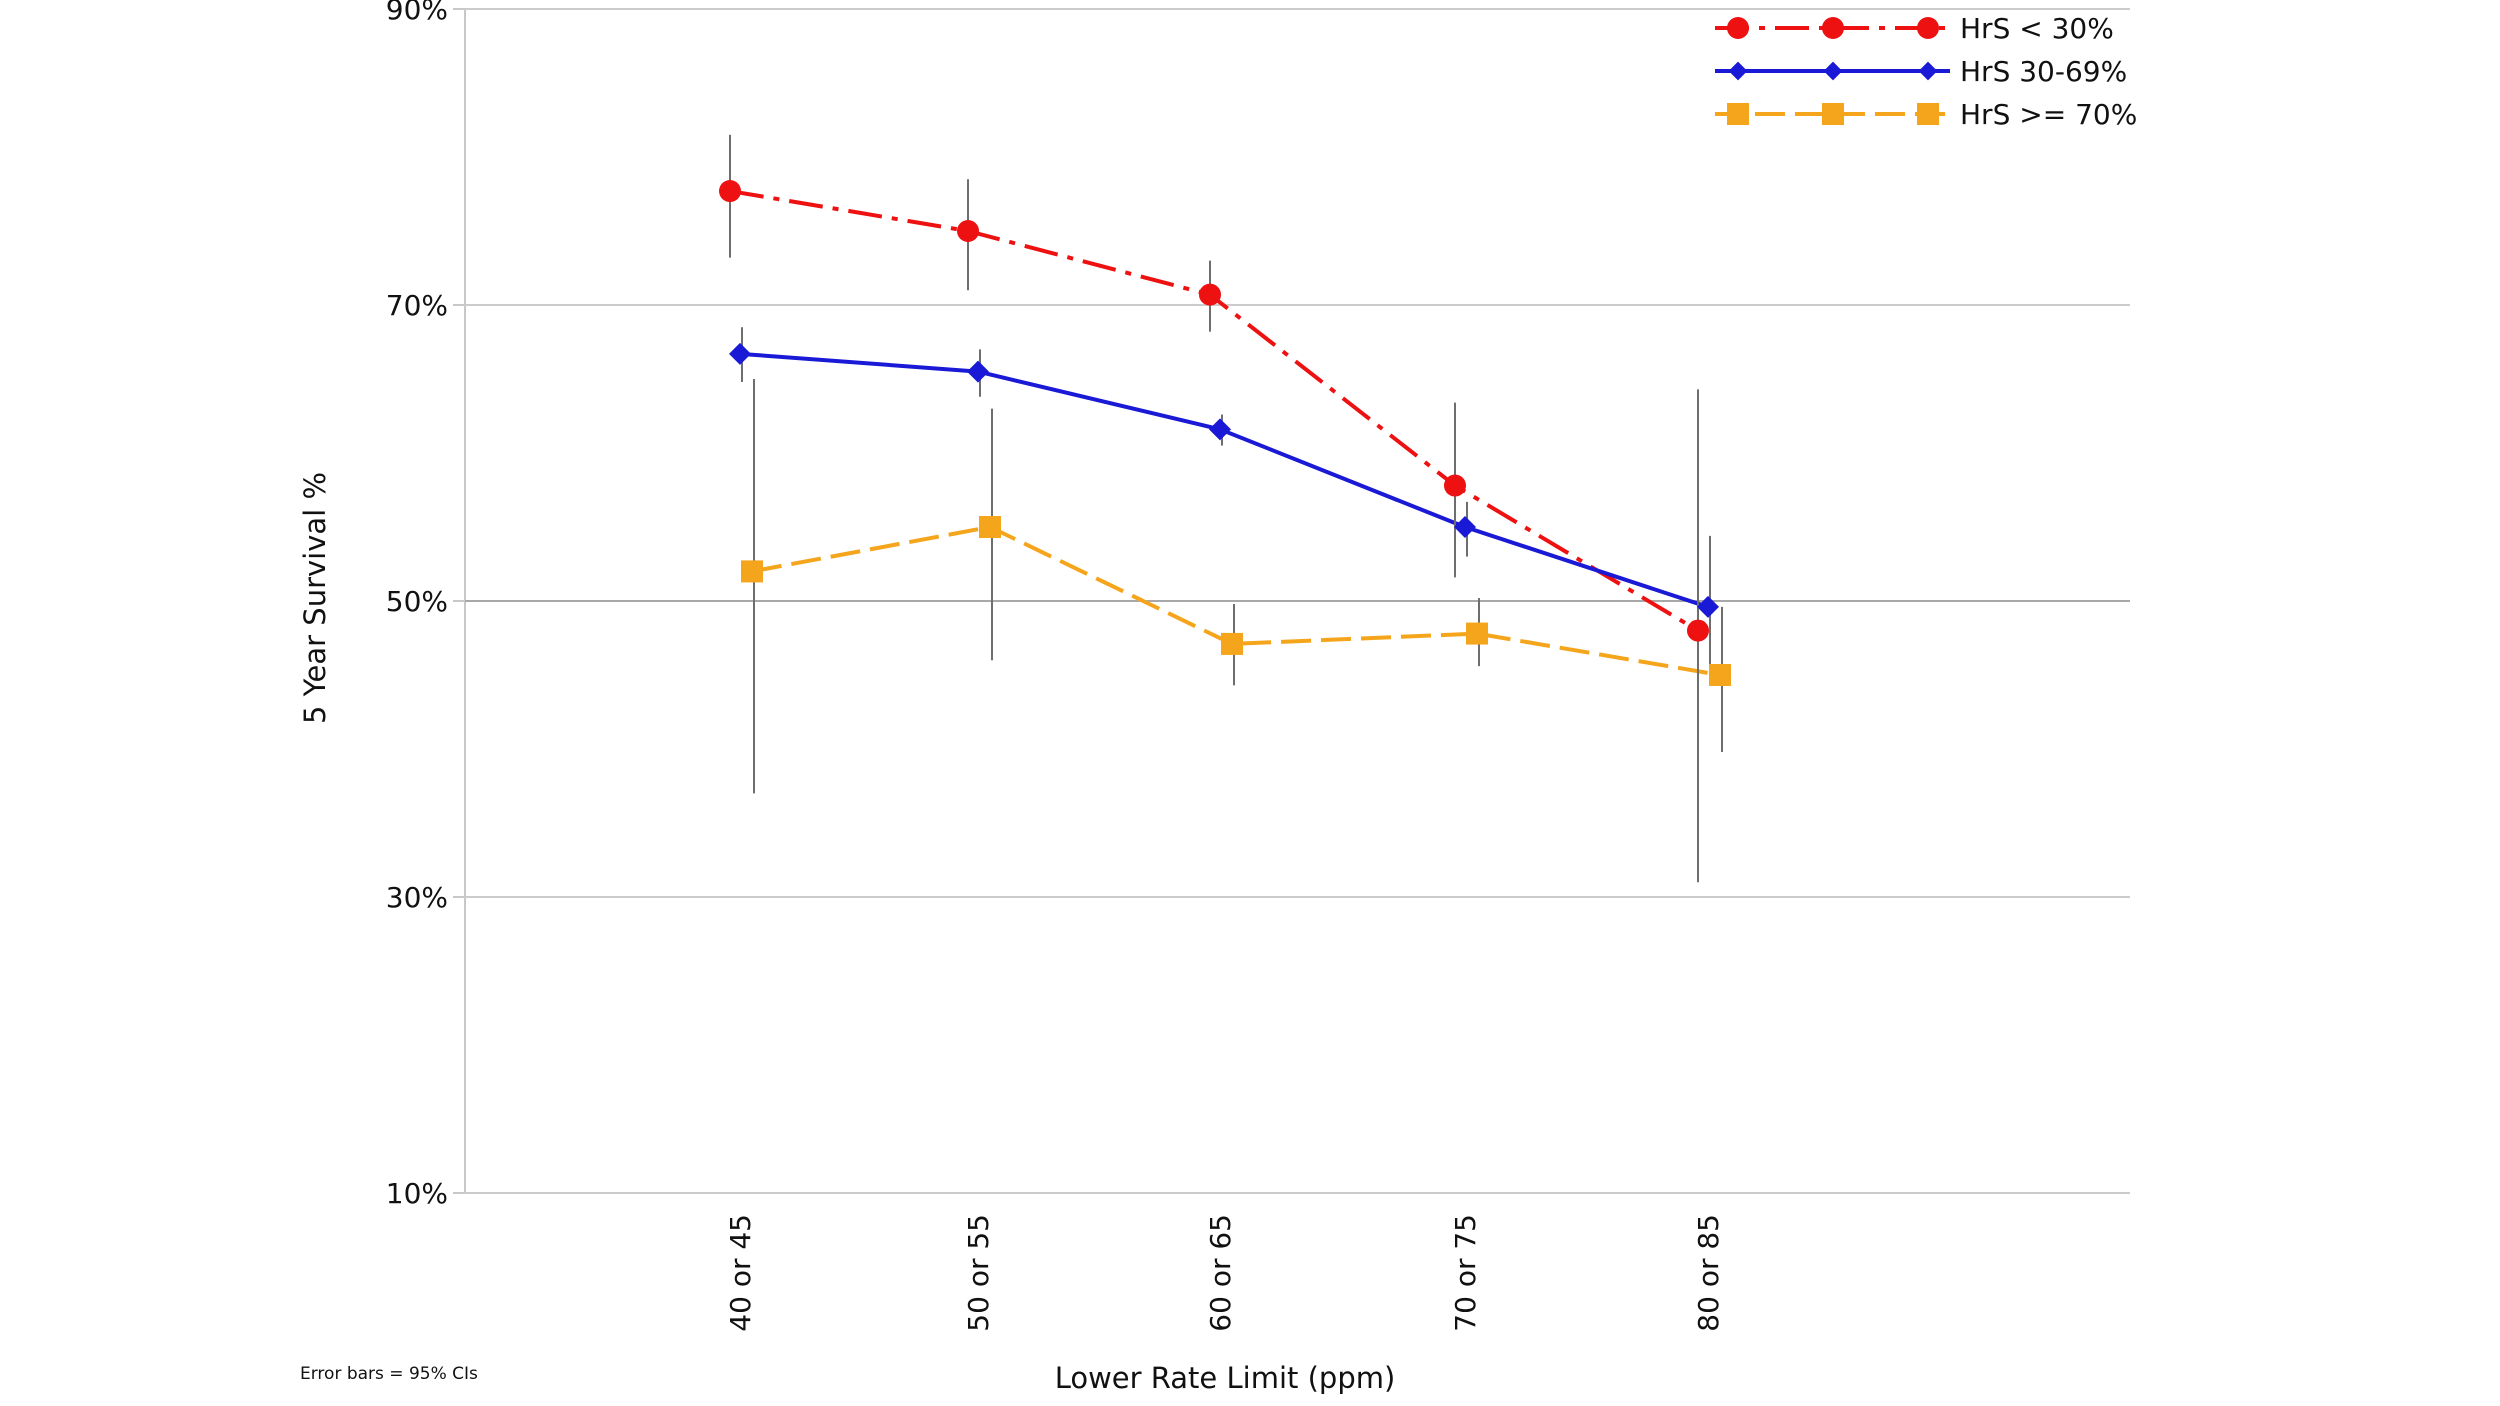 The height and width of the screenshot is (1406, 2500). I want to click on x-tick-labels: 40 or 45 50 or 55 60 or 65 70 or 75 80 or 85, so click(1224, 1273).